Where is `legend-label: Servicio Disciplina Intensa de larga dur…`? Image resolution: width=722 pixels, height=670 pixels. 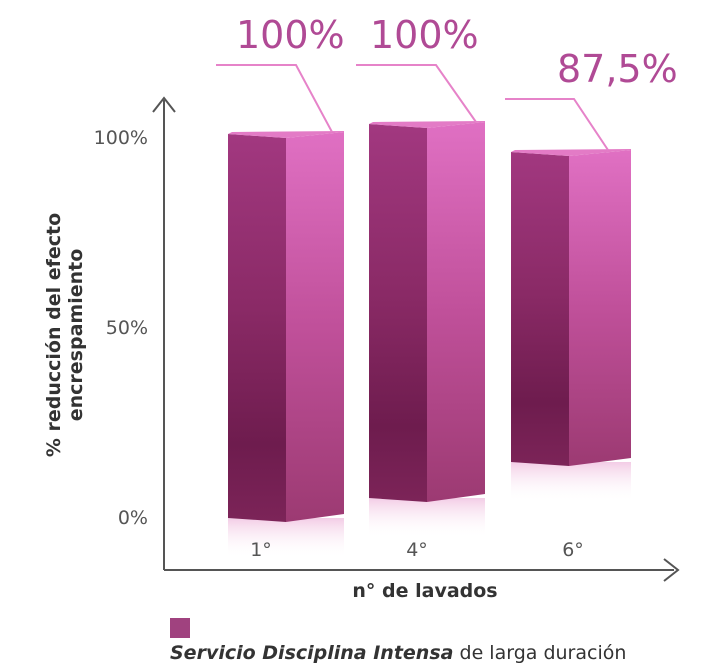 legend-label: Servicio Disciplina Intensa de larga dur… is located at coordinates (398, 653).